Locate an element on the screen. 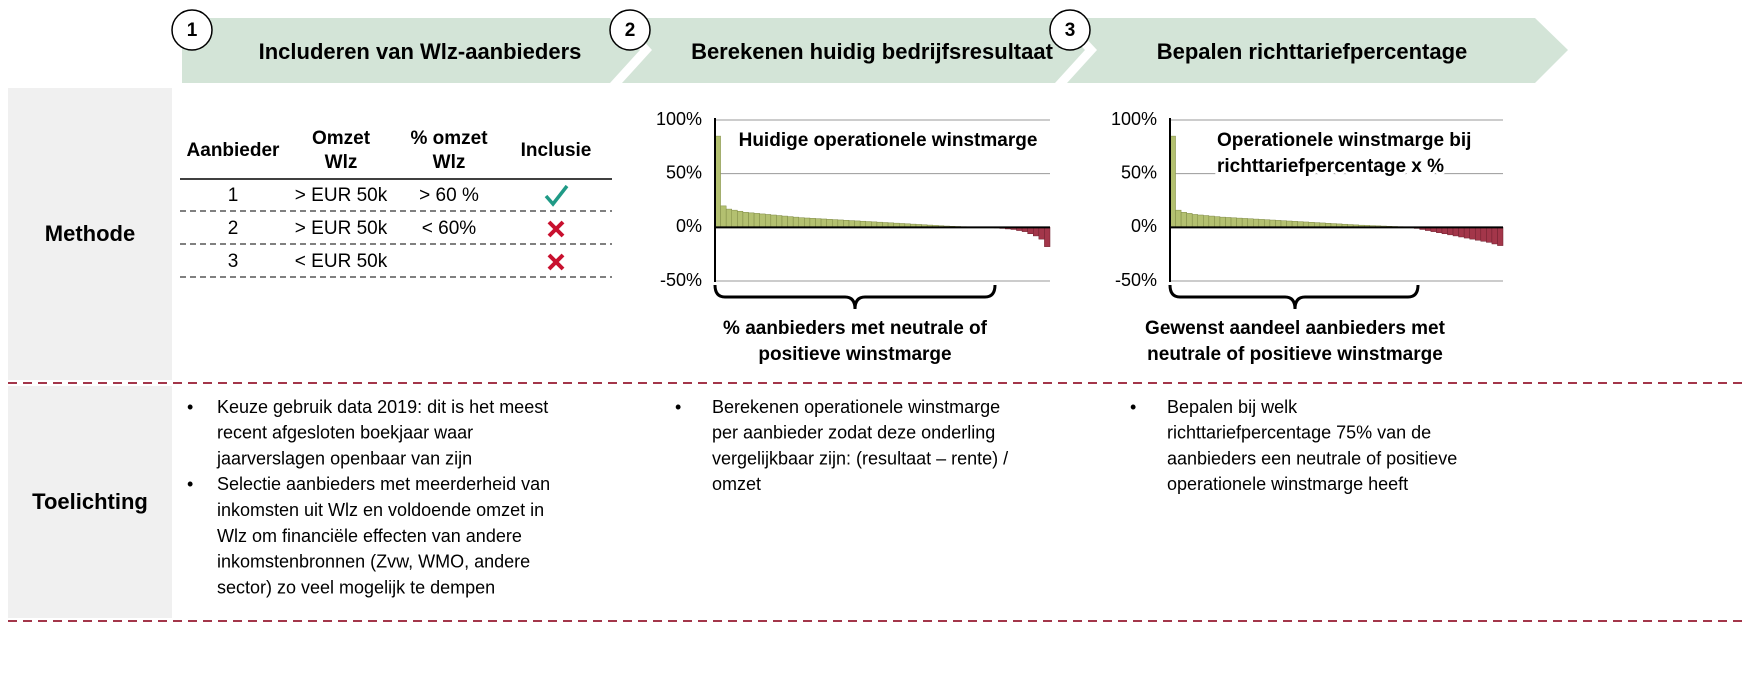  step-number: 2 is located at coordinates (630, 30).